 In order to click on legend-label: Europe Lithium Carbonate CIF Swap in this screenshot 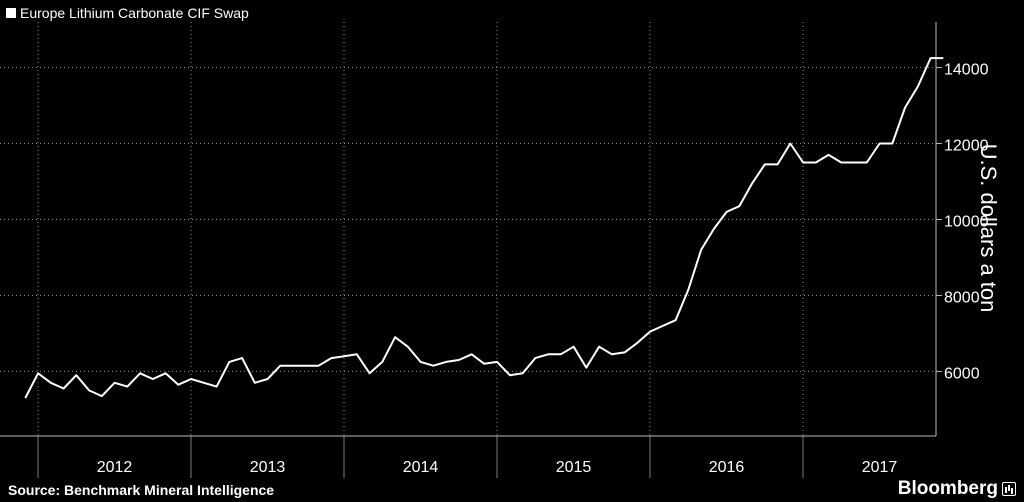, I will do `click(134, 13)`.